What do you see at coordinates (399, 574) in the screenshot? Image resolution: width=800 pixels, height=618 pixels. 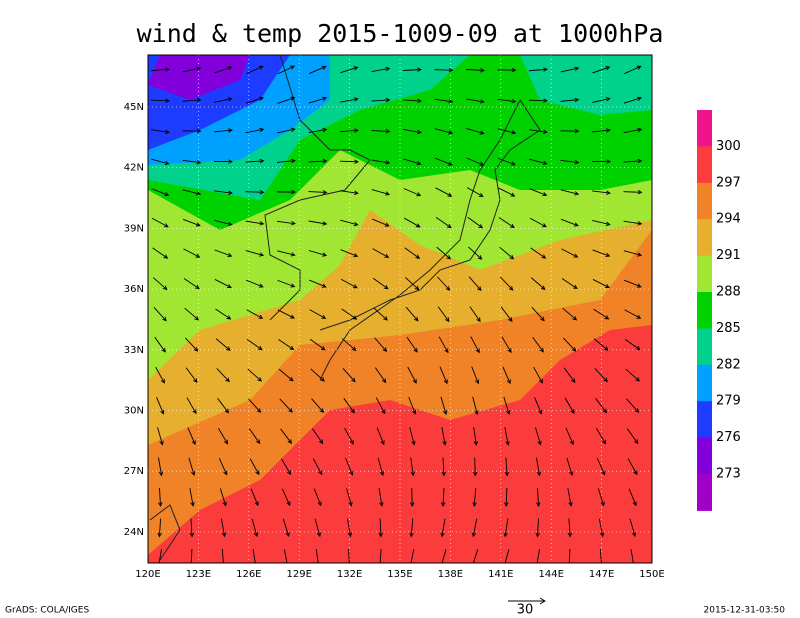 I see `lon-label: 135E` at bounding box center [399, 574].